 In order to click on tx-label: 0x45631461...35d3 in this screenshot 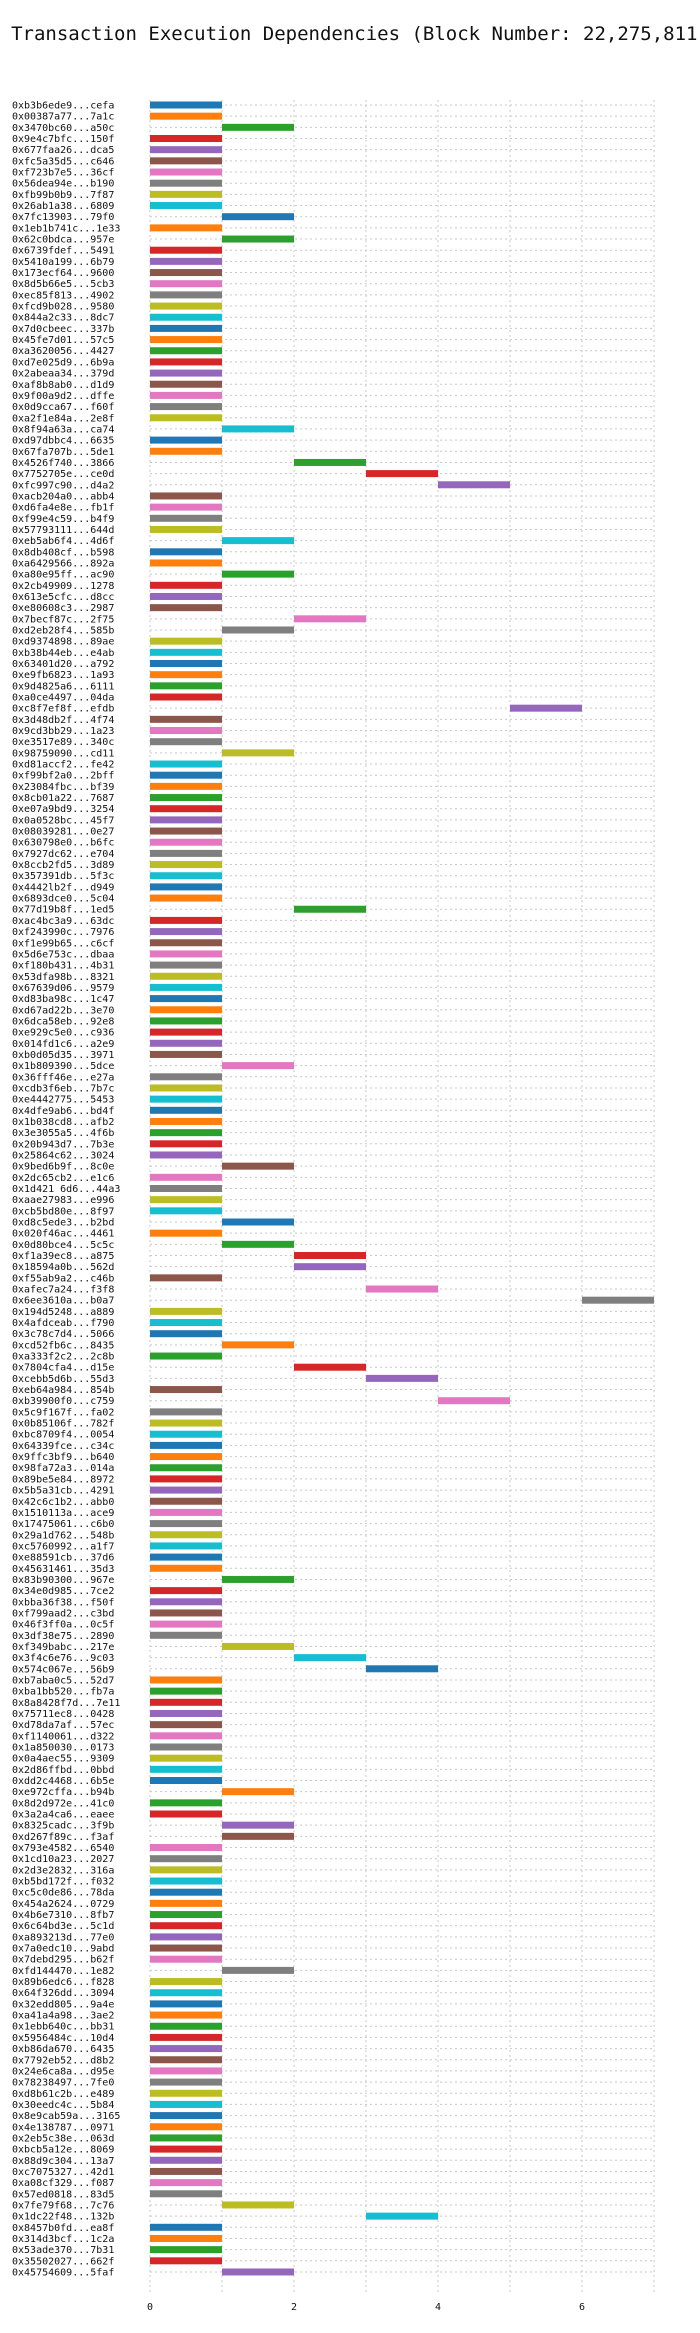, I will do `click(63, 1569)`.